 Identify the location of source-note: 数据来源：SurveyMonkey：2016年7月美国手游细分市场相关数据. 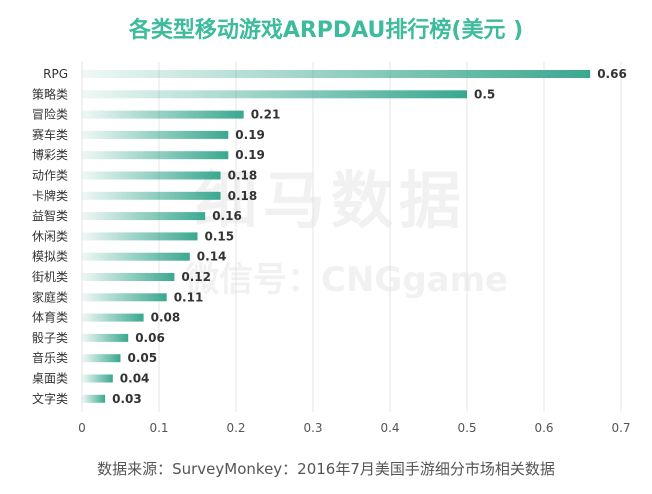
(326, 469).